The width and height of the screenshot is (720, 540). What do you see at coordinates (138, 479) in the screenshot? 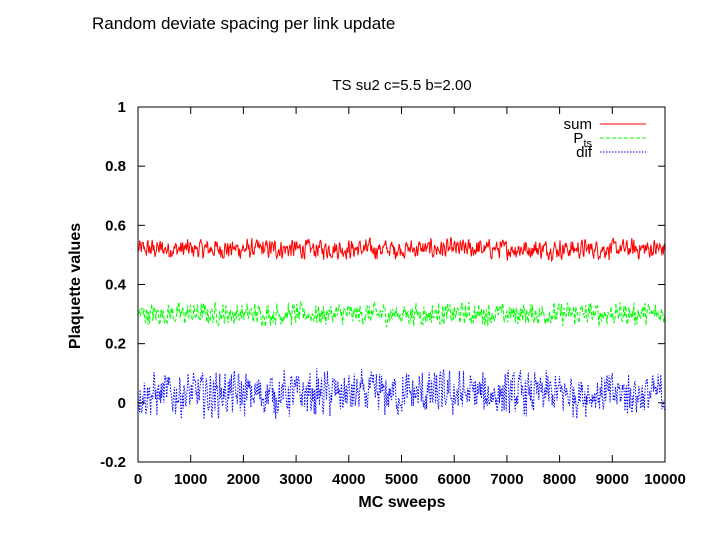
I see `x-tick-label: 0` at bounding box center [138, 479].